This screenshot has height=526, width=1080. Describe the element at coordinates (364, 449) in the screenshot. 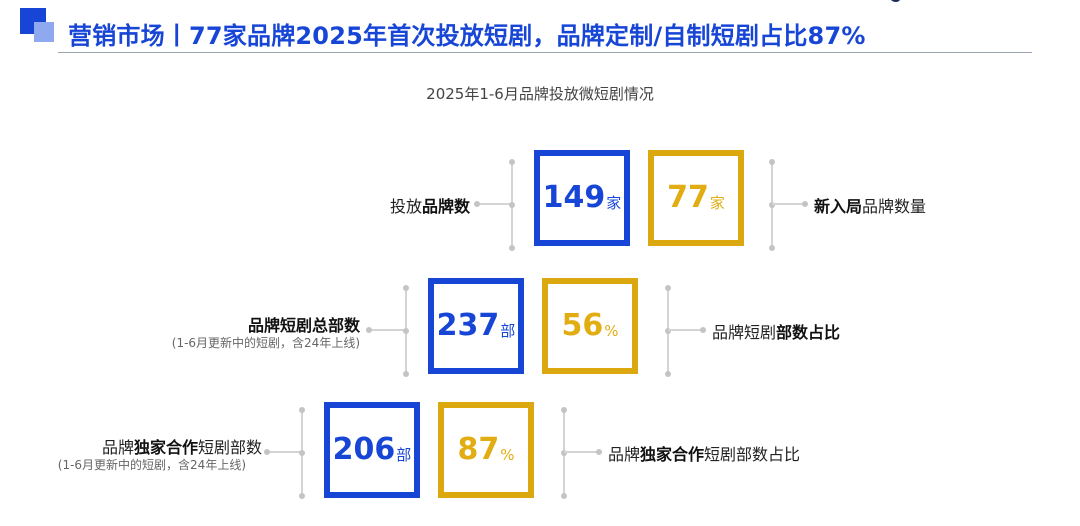

I see `exclusive-dramas-value: 206` at that location.